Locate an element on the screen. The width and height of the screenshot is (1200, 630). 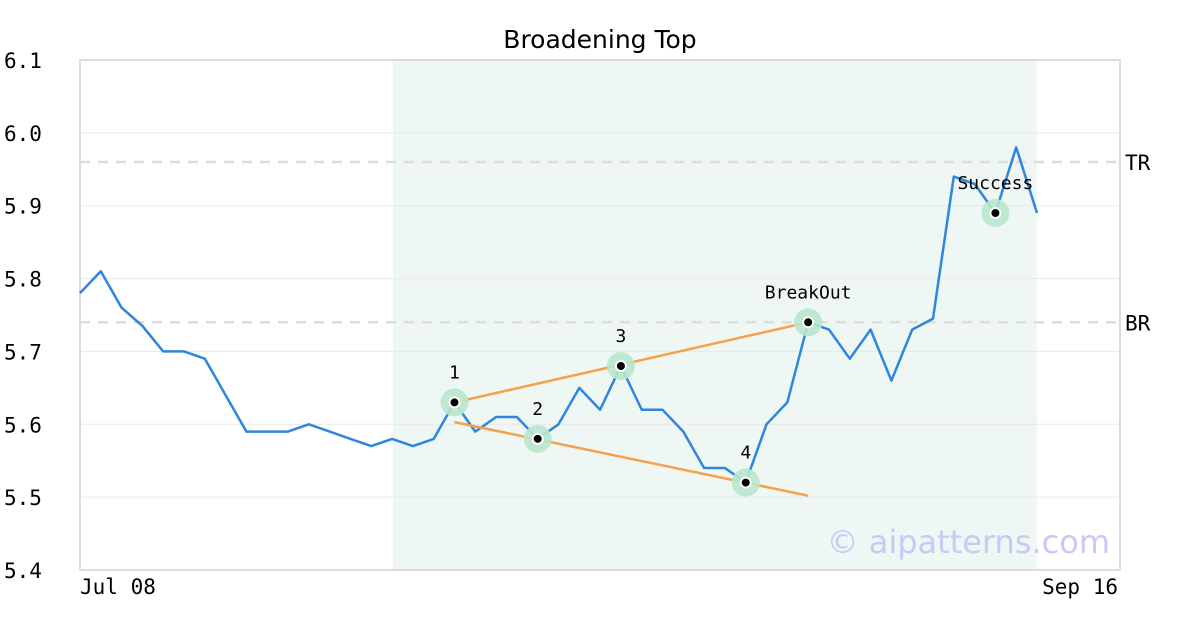
point-label: Success is located at coordinates (995, 183).